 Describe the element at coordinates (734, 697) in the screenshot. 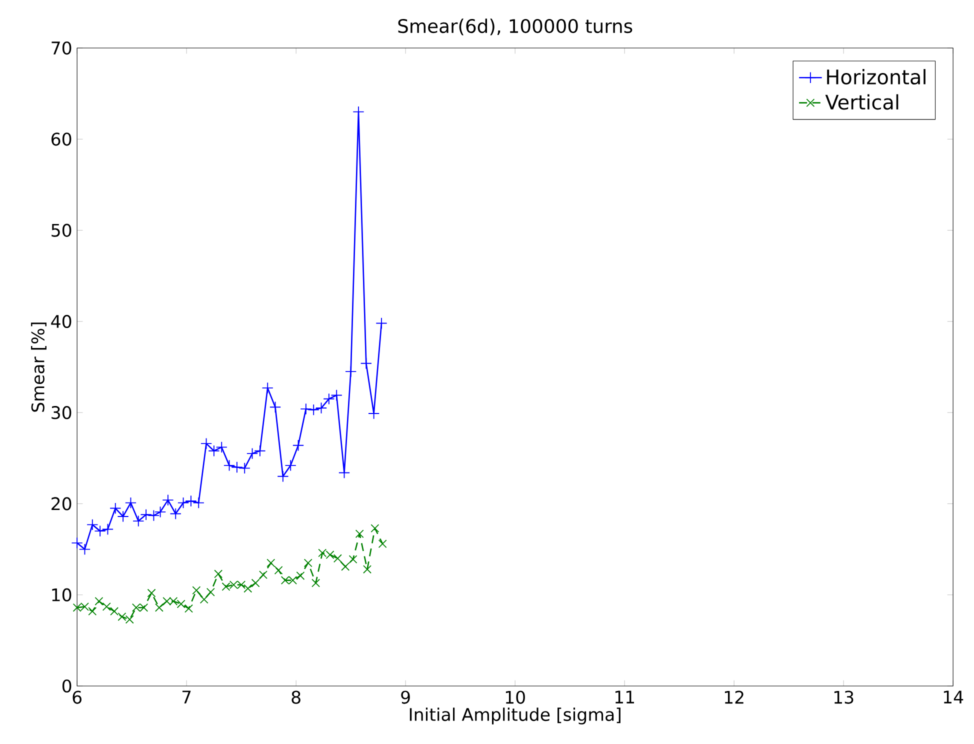

I see `x-tick-label: 12` at that location.